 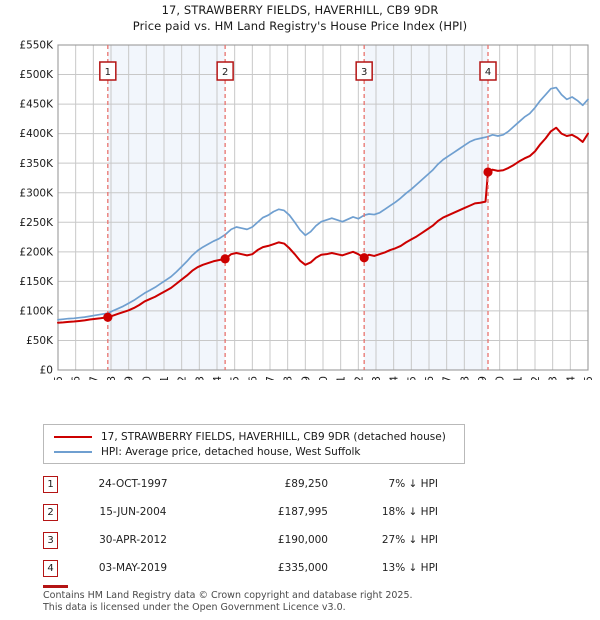 What do you see at coordinates (36, 252) in the screenshot?
I see `y-axis-tick-label: £200K` at bounding box center [36, 252].